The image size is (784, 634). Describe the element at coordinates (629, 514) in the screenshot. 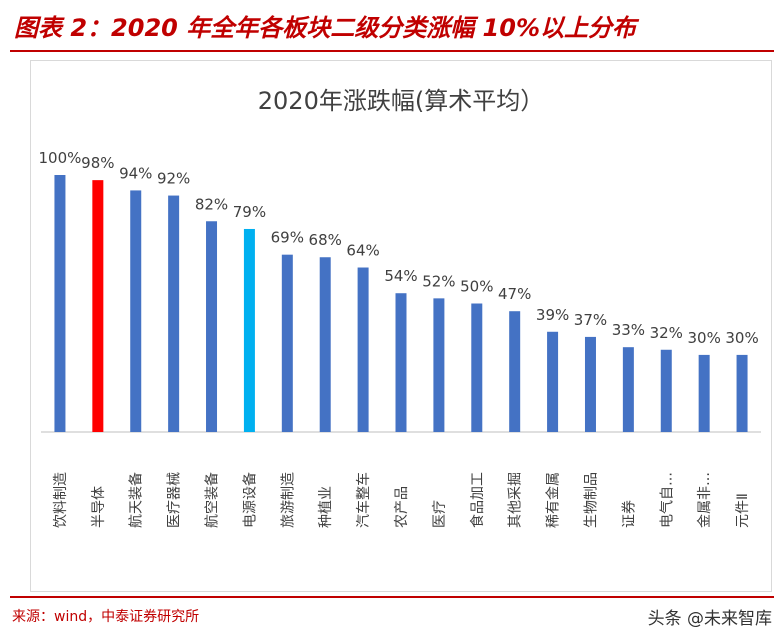

I see `category-label-16: 证券` at that location.